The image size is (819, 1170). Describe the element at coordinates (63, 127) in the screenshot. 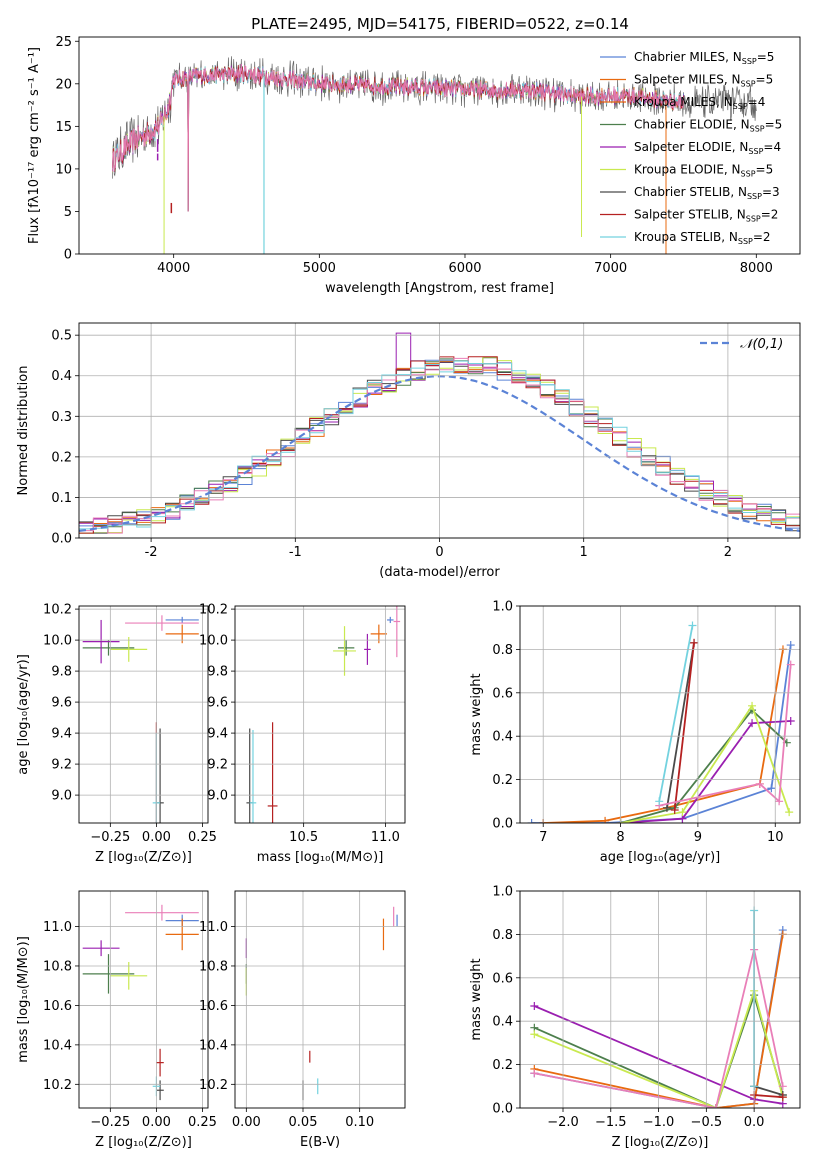

I see `tick-label-y: 15` at that location.